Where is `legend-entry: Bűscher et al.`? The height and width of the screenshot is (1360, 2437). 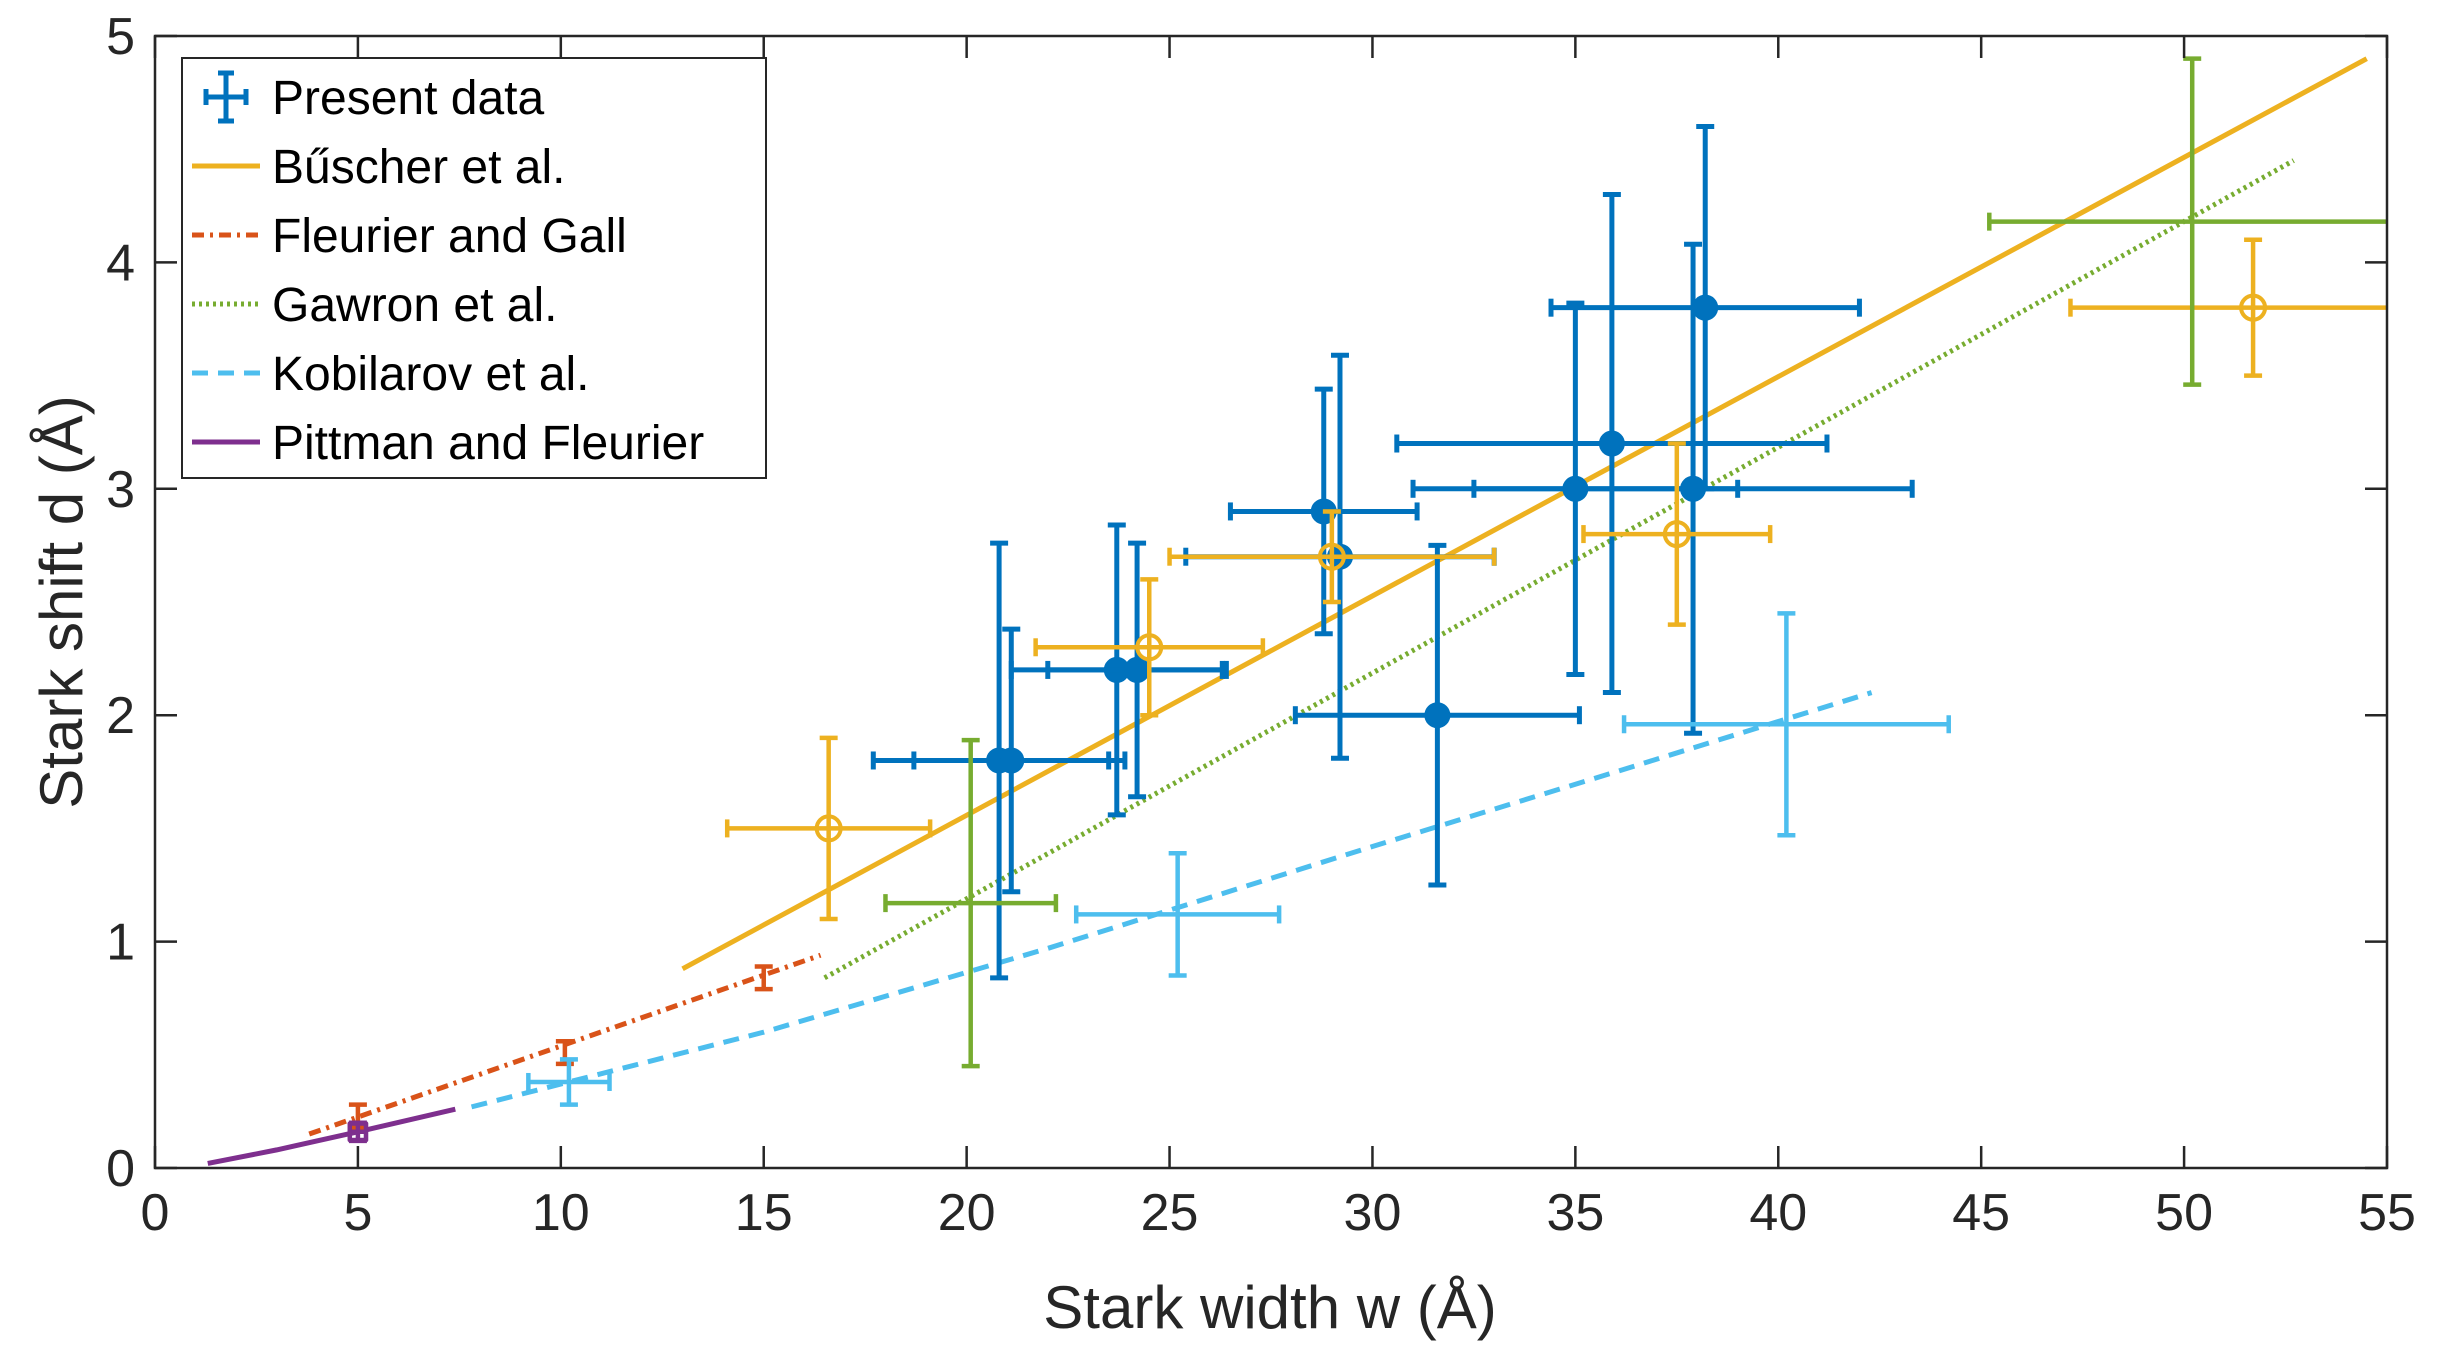 legend-entry: Bűscher et al. is located at coordinates (378, 167).